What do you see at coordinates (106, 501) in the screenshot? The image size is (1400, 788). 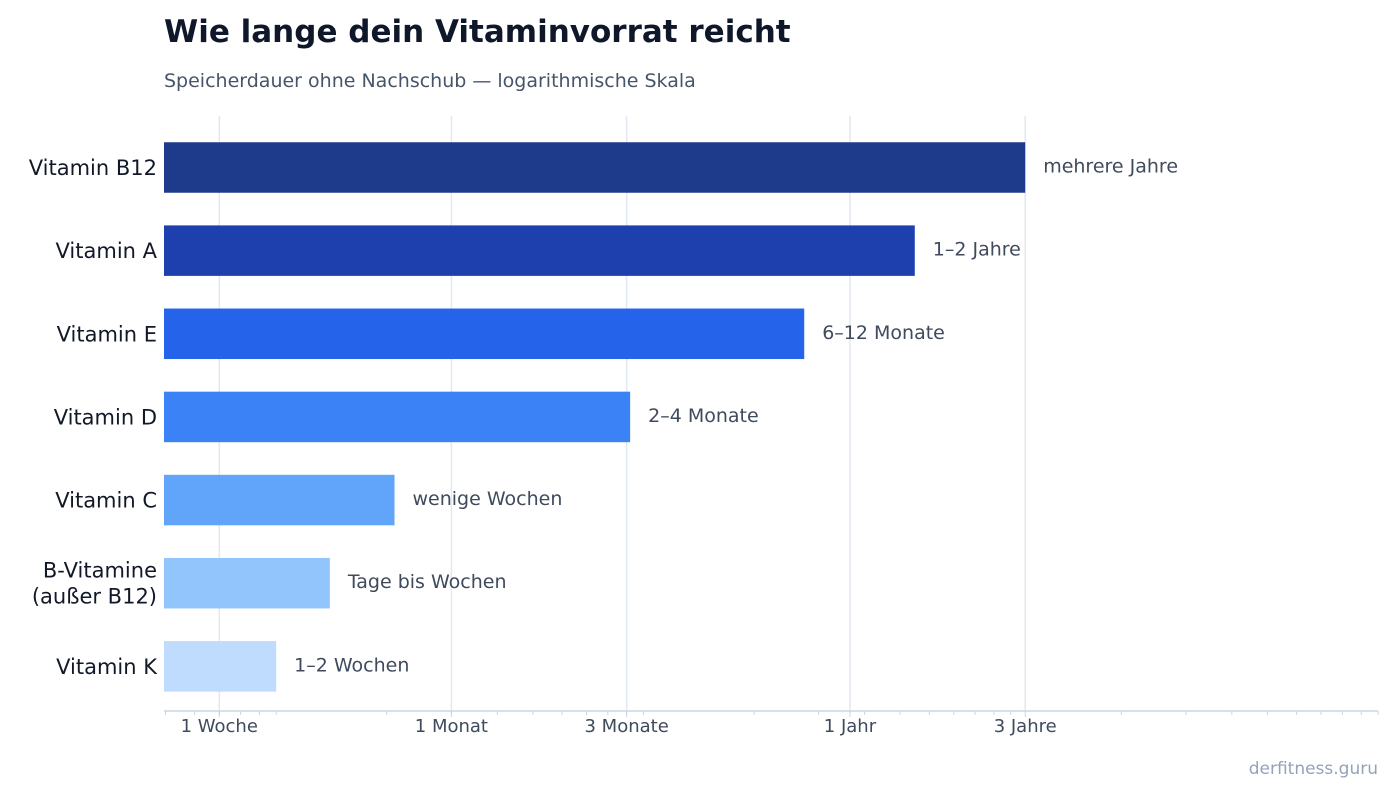 I see `category-label-4: Vitamin C` at bounding box center [106, 501].